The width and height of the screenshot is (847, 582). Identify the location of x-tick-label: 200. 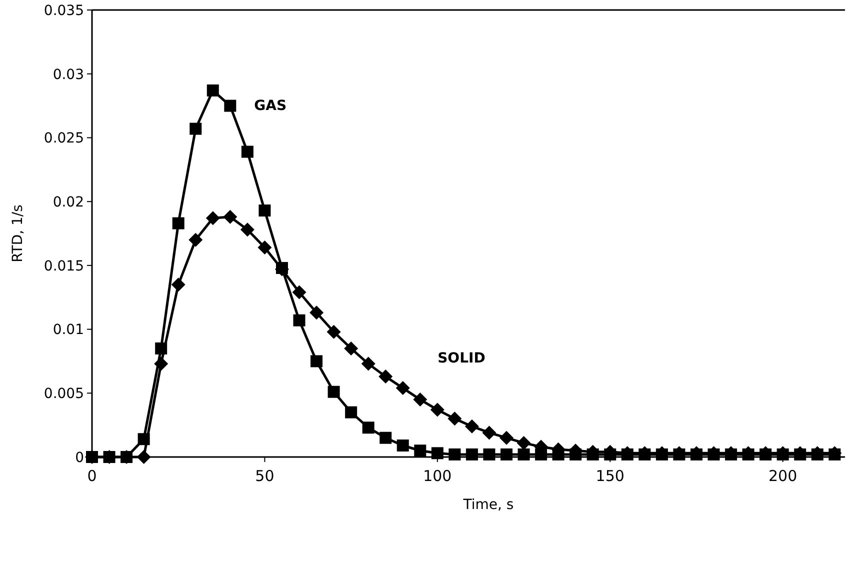
(783, 476).